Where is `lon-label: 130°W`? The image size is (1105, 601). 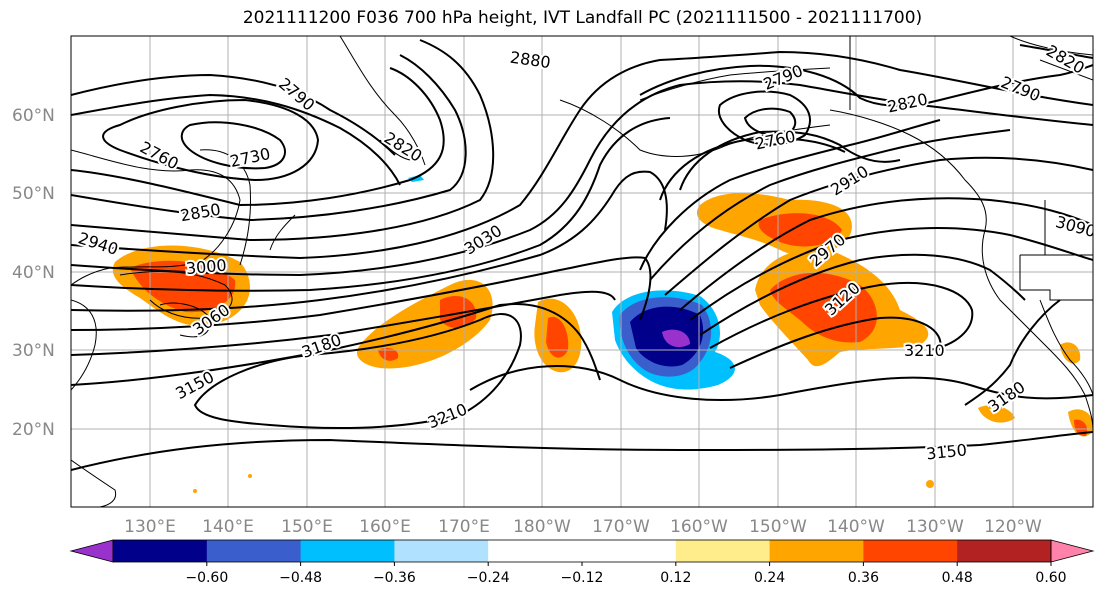
lon-label: 130°W is located at coordinates (935, 527).